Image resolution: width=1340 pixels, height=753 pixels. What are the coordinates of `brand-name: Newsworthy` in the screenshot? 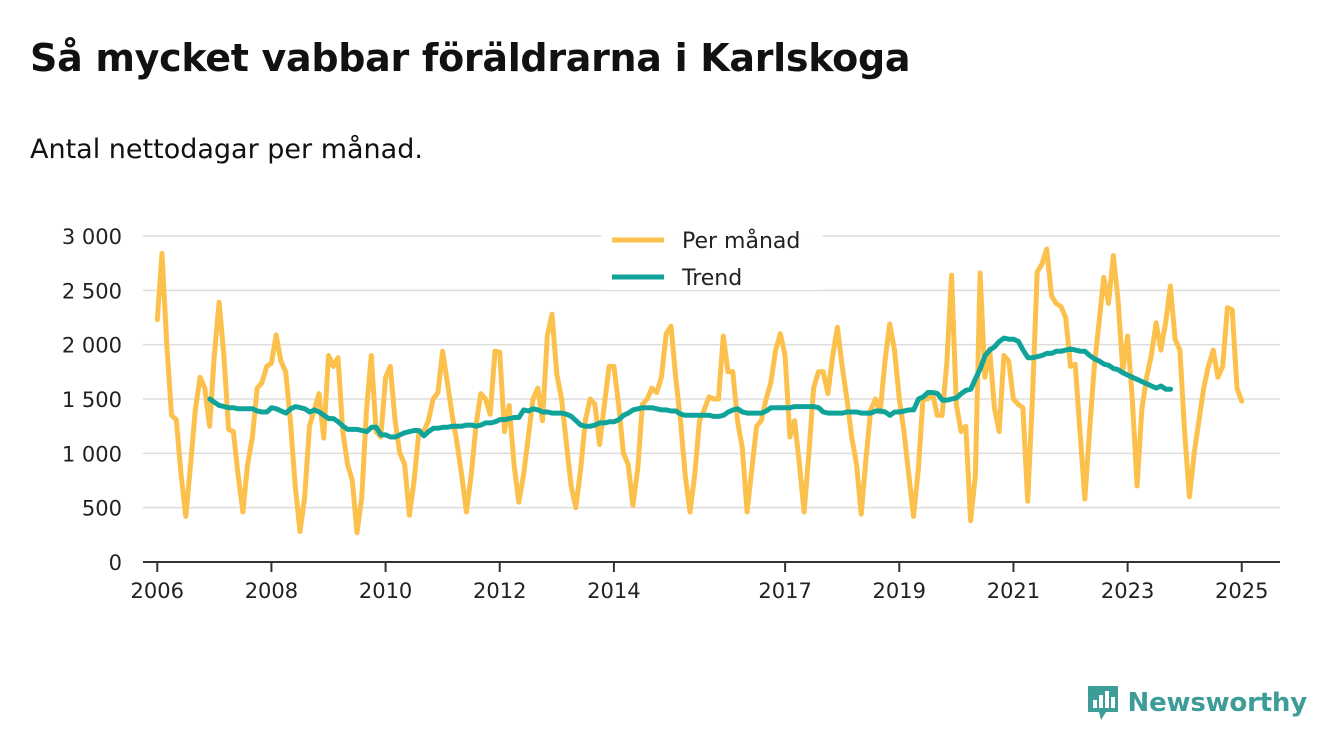 It's located at (1217, 703).